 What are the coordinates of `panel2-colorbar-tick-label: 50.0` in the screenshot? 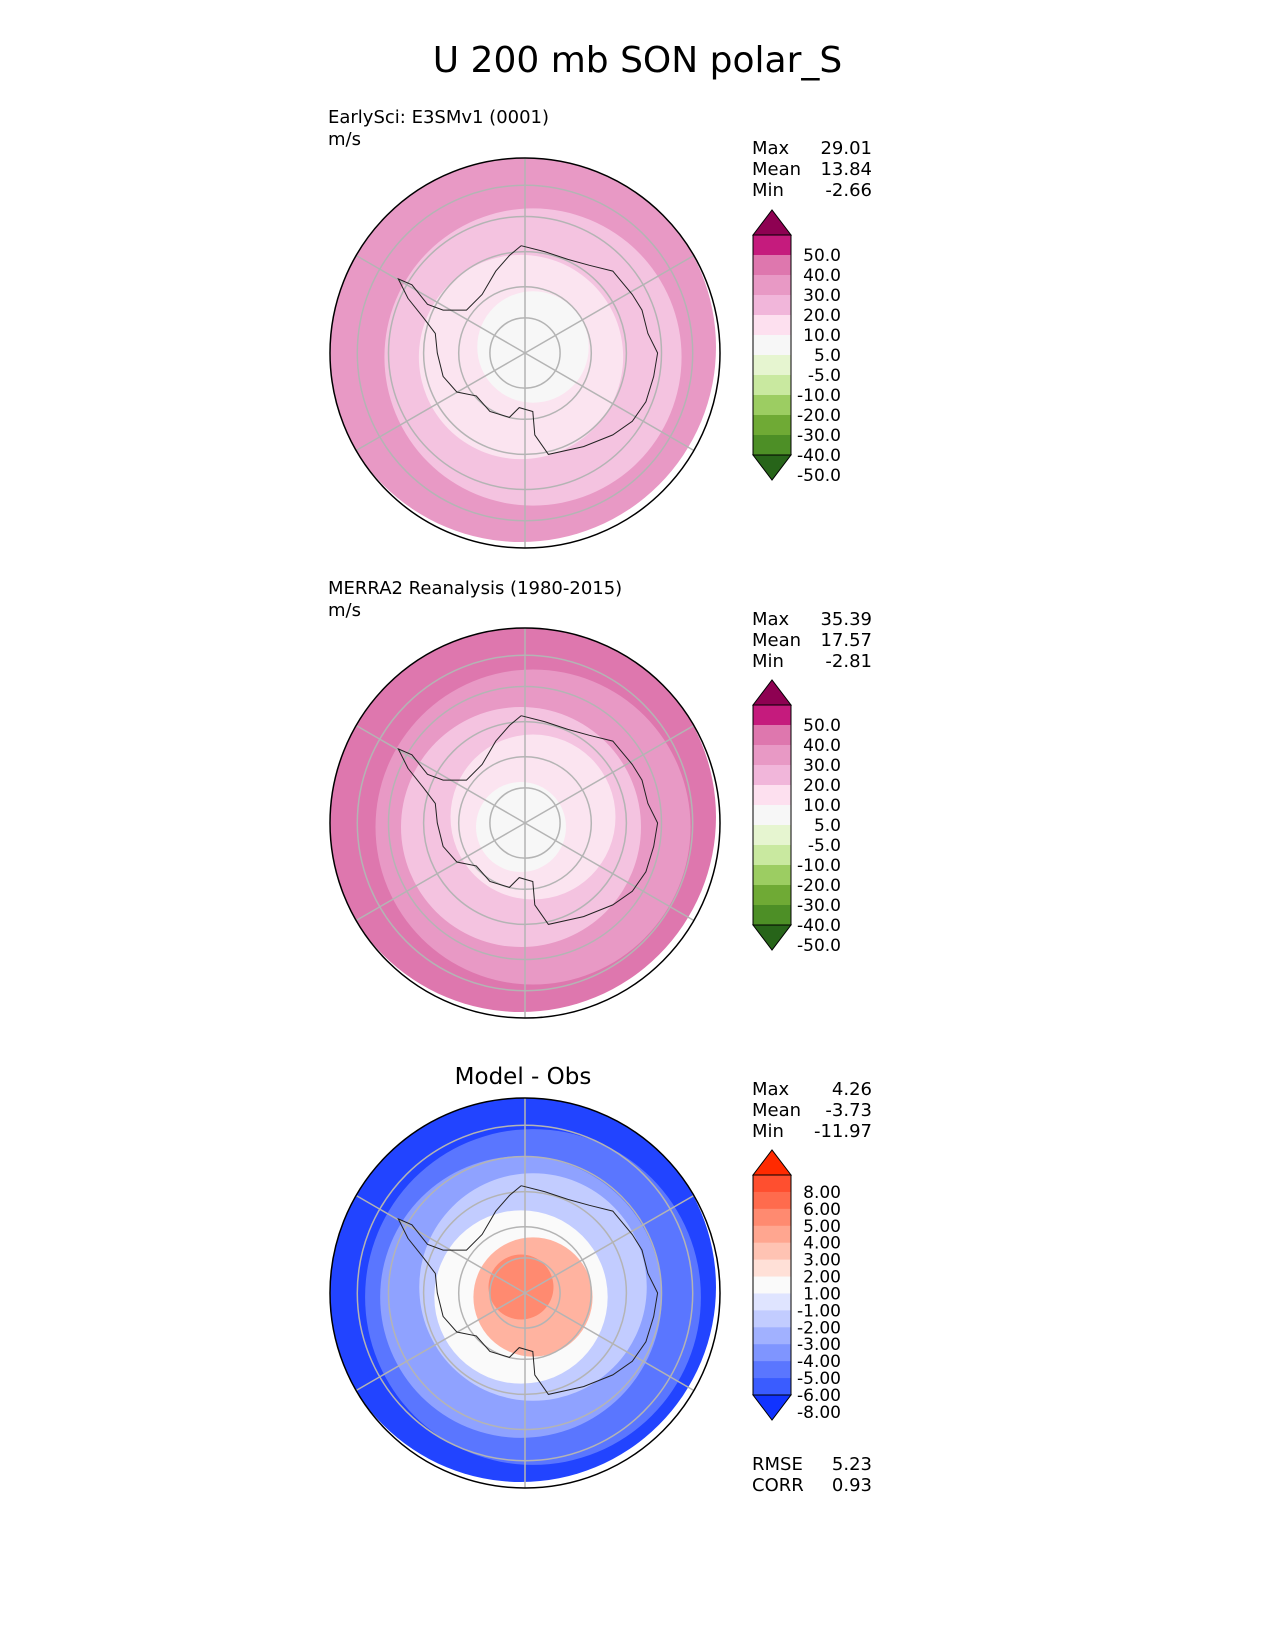 It's located at (822, 726).